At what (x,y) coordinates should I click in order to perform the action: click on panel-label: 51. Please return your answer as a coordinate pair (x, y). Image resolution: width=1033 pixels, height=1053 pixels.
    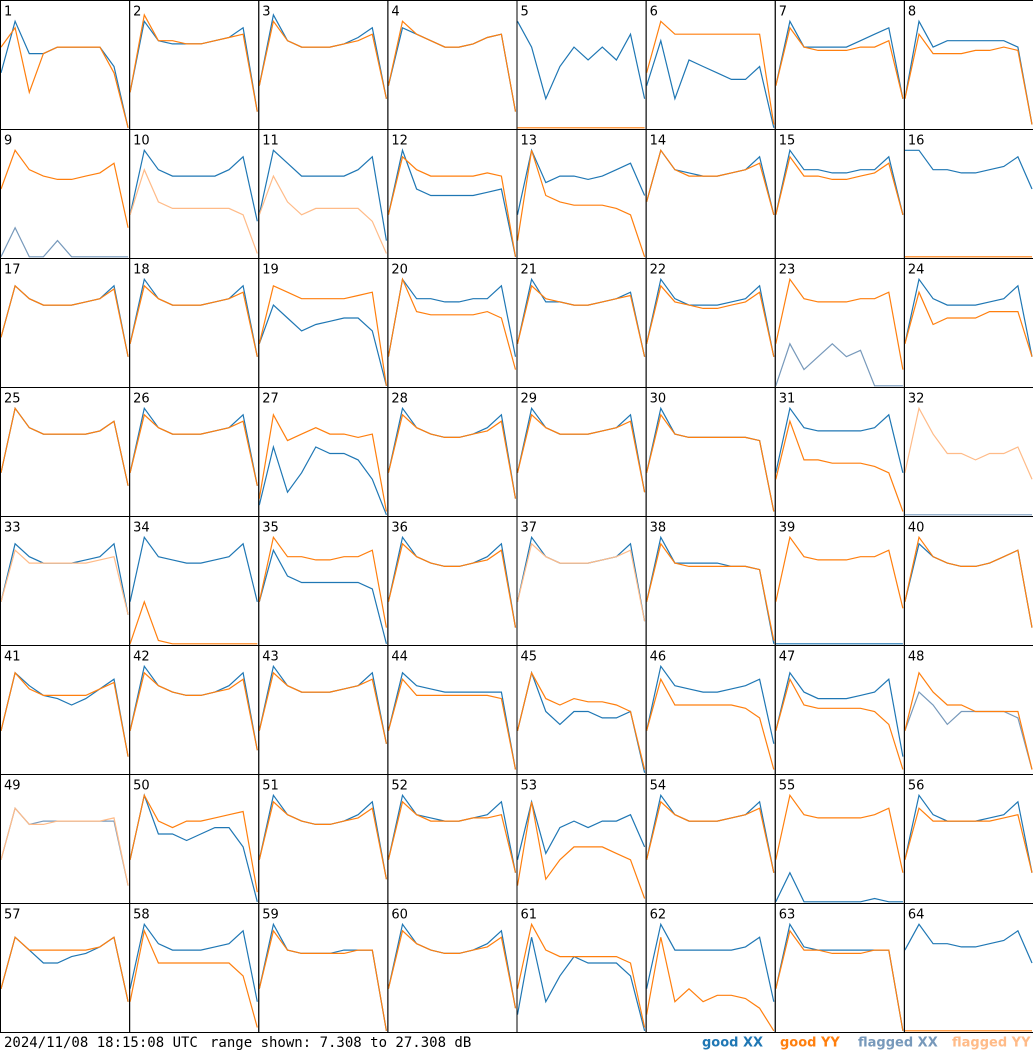
    Looking at the image, I should click on (270, 786).